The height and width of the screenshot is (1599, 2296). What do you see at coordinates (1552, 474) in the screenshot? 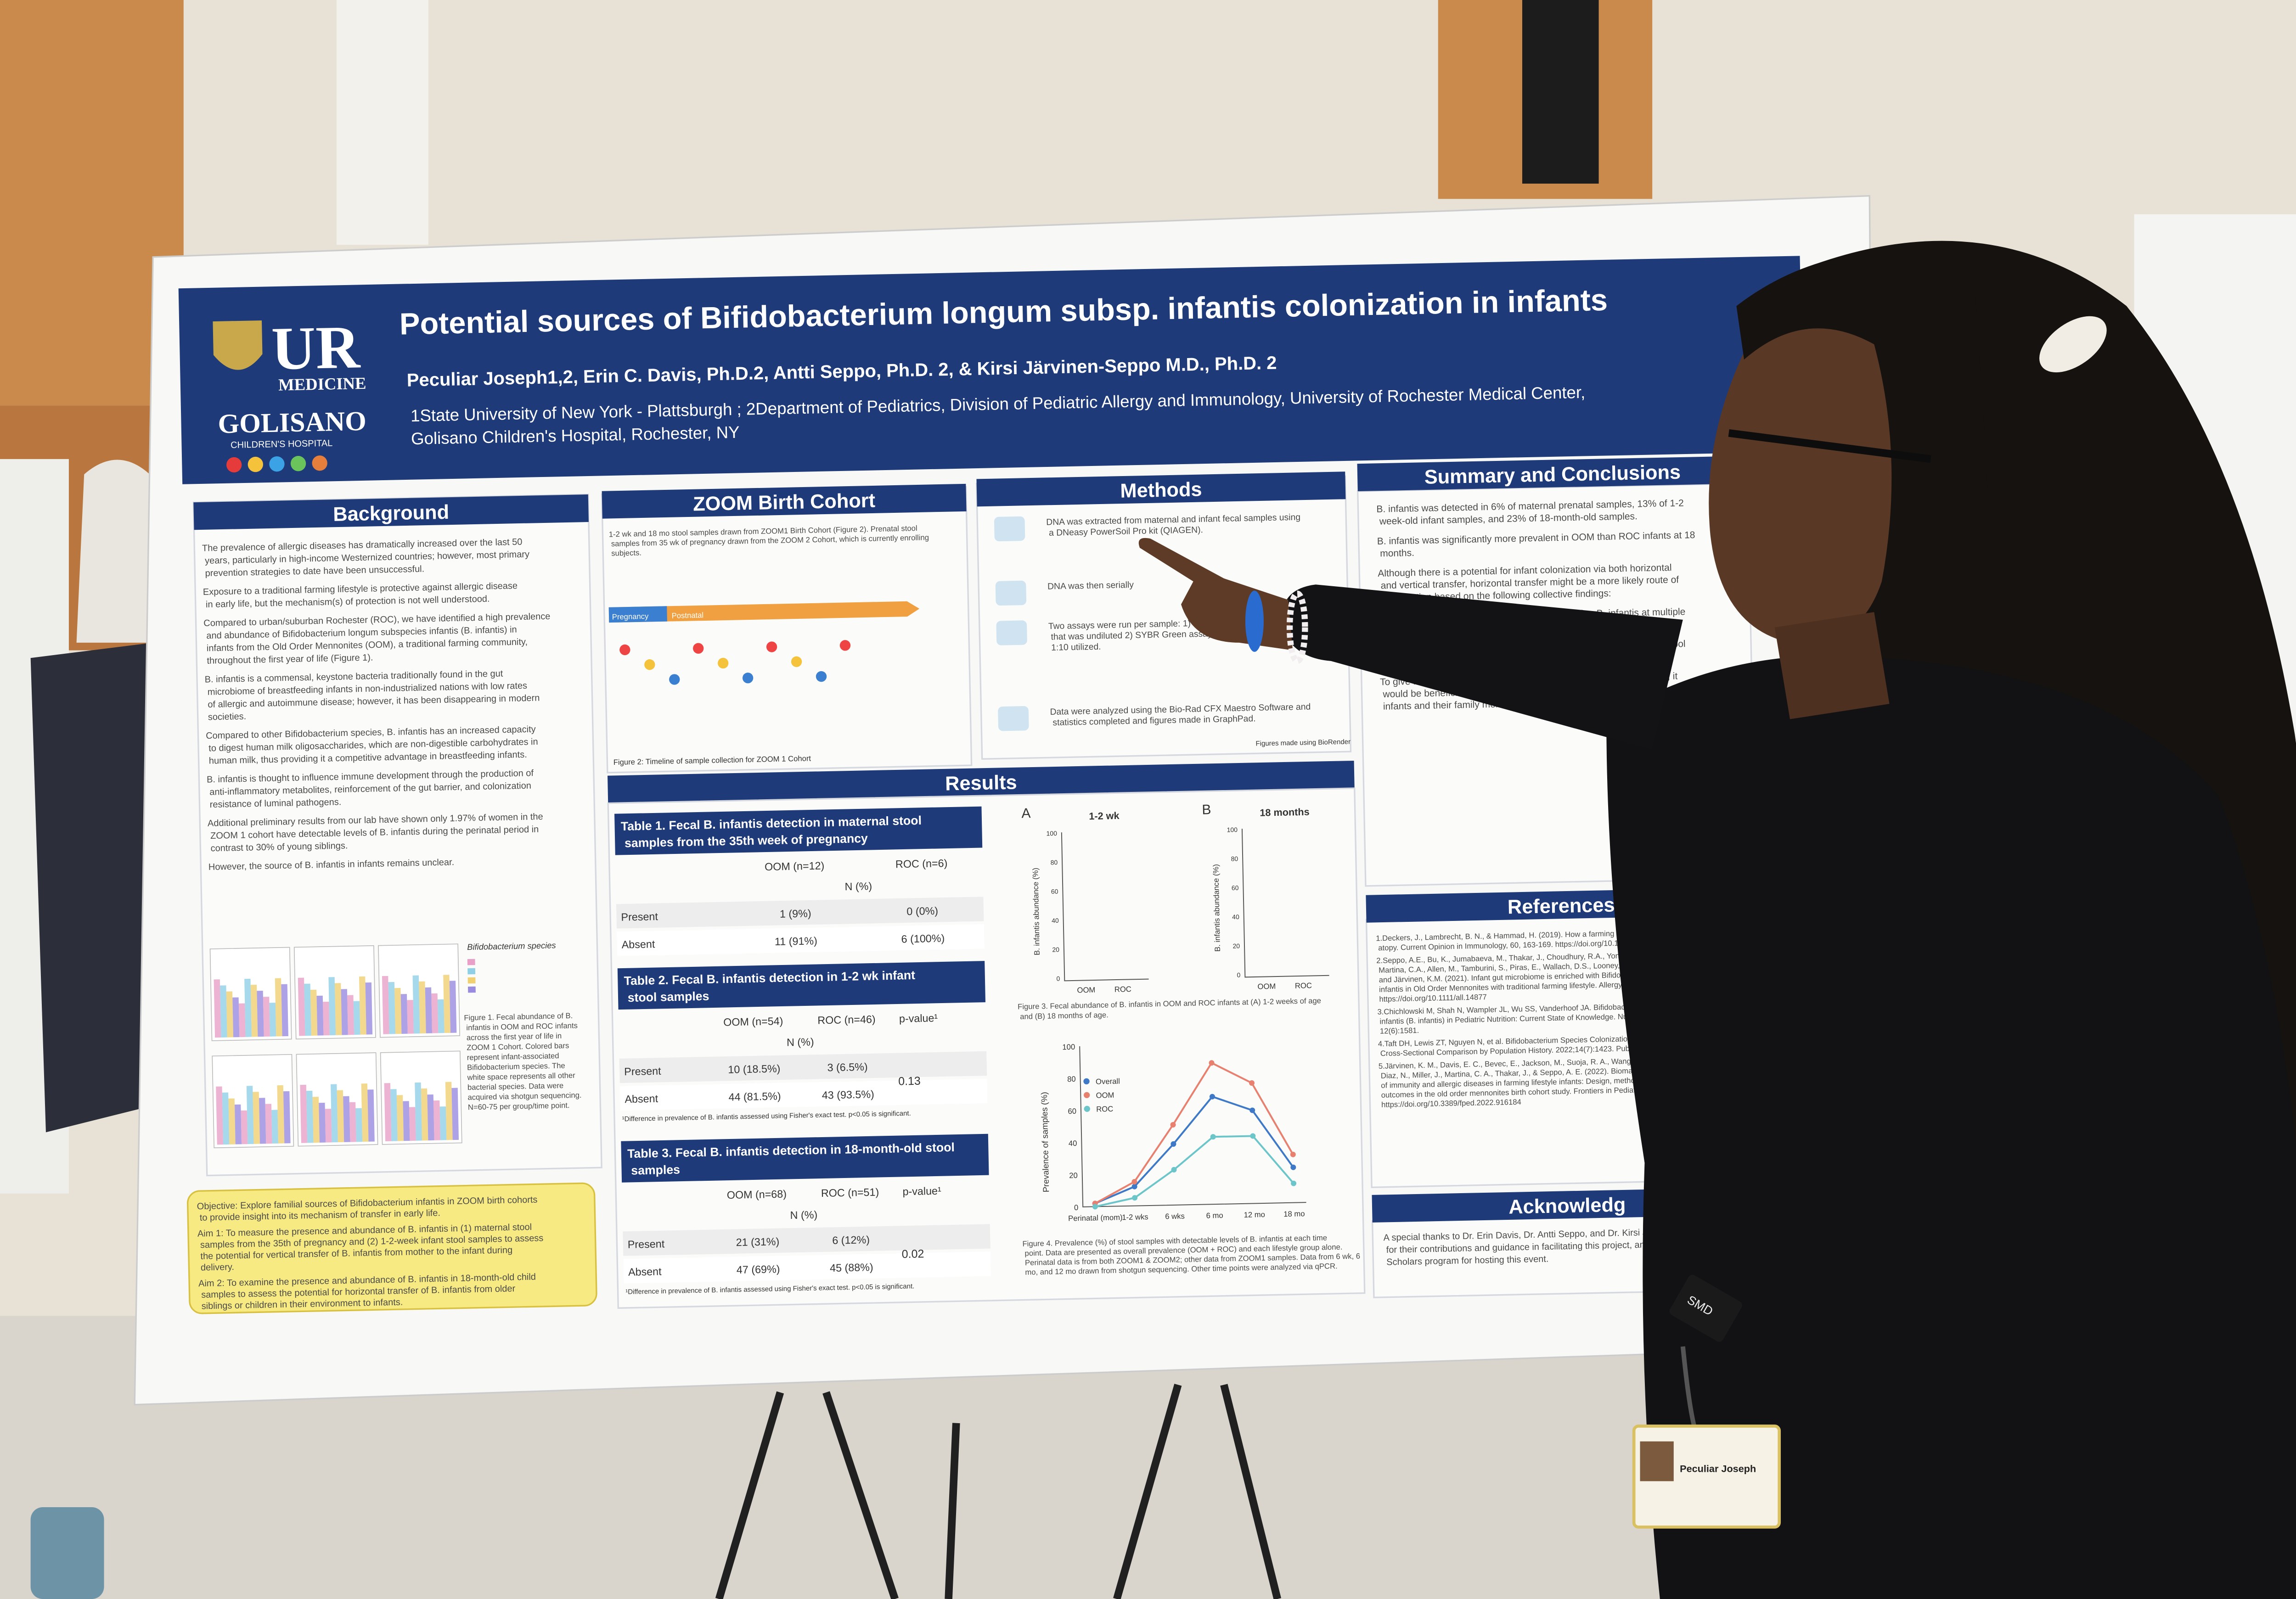
I see `section-heading-bar` at bounding box center [1552, 474].